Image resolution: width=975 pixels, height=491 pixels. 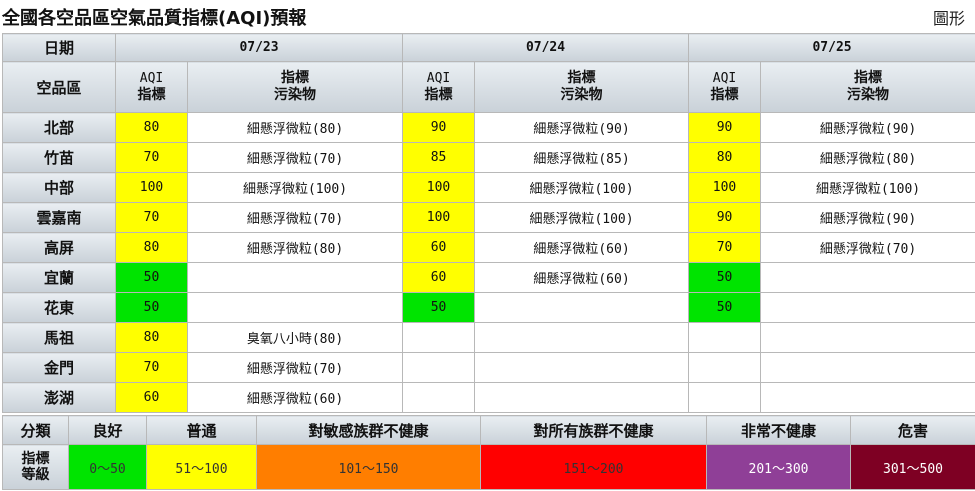 I want to click on region-header: 空品區, so click(x=59, y=87).